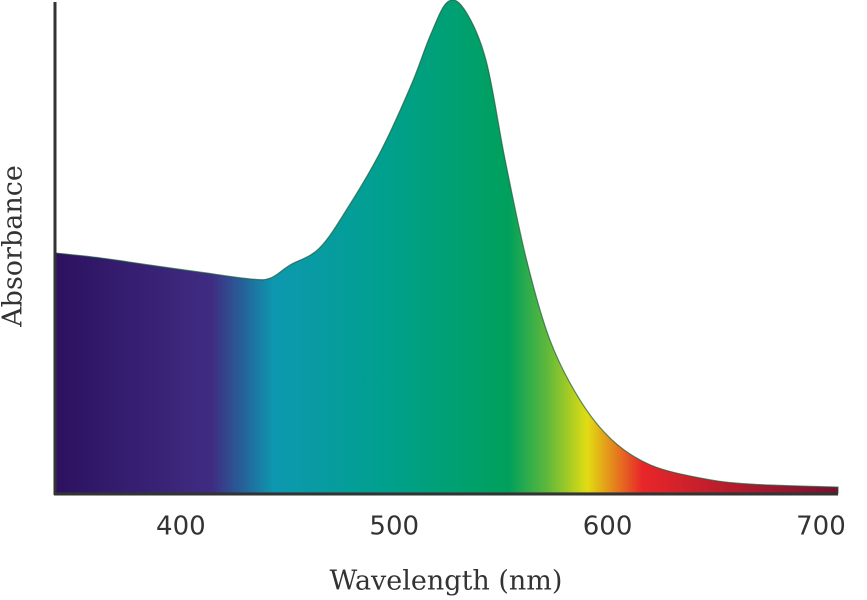 Image resolution: width=867 pixels, height=600 pixels. Describe the element at coordinates (394, 527) in the screenshot. I see `x-tick-label: 500` at that location.